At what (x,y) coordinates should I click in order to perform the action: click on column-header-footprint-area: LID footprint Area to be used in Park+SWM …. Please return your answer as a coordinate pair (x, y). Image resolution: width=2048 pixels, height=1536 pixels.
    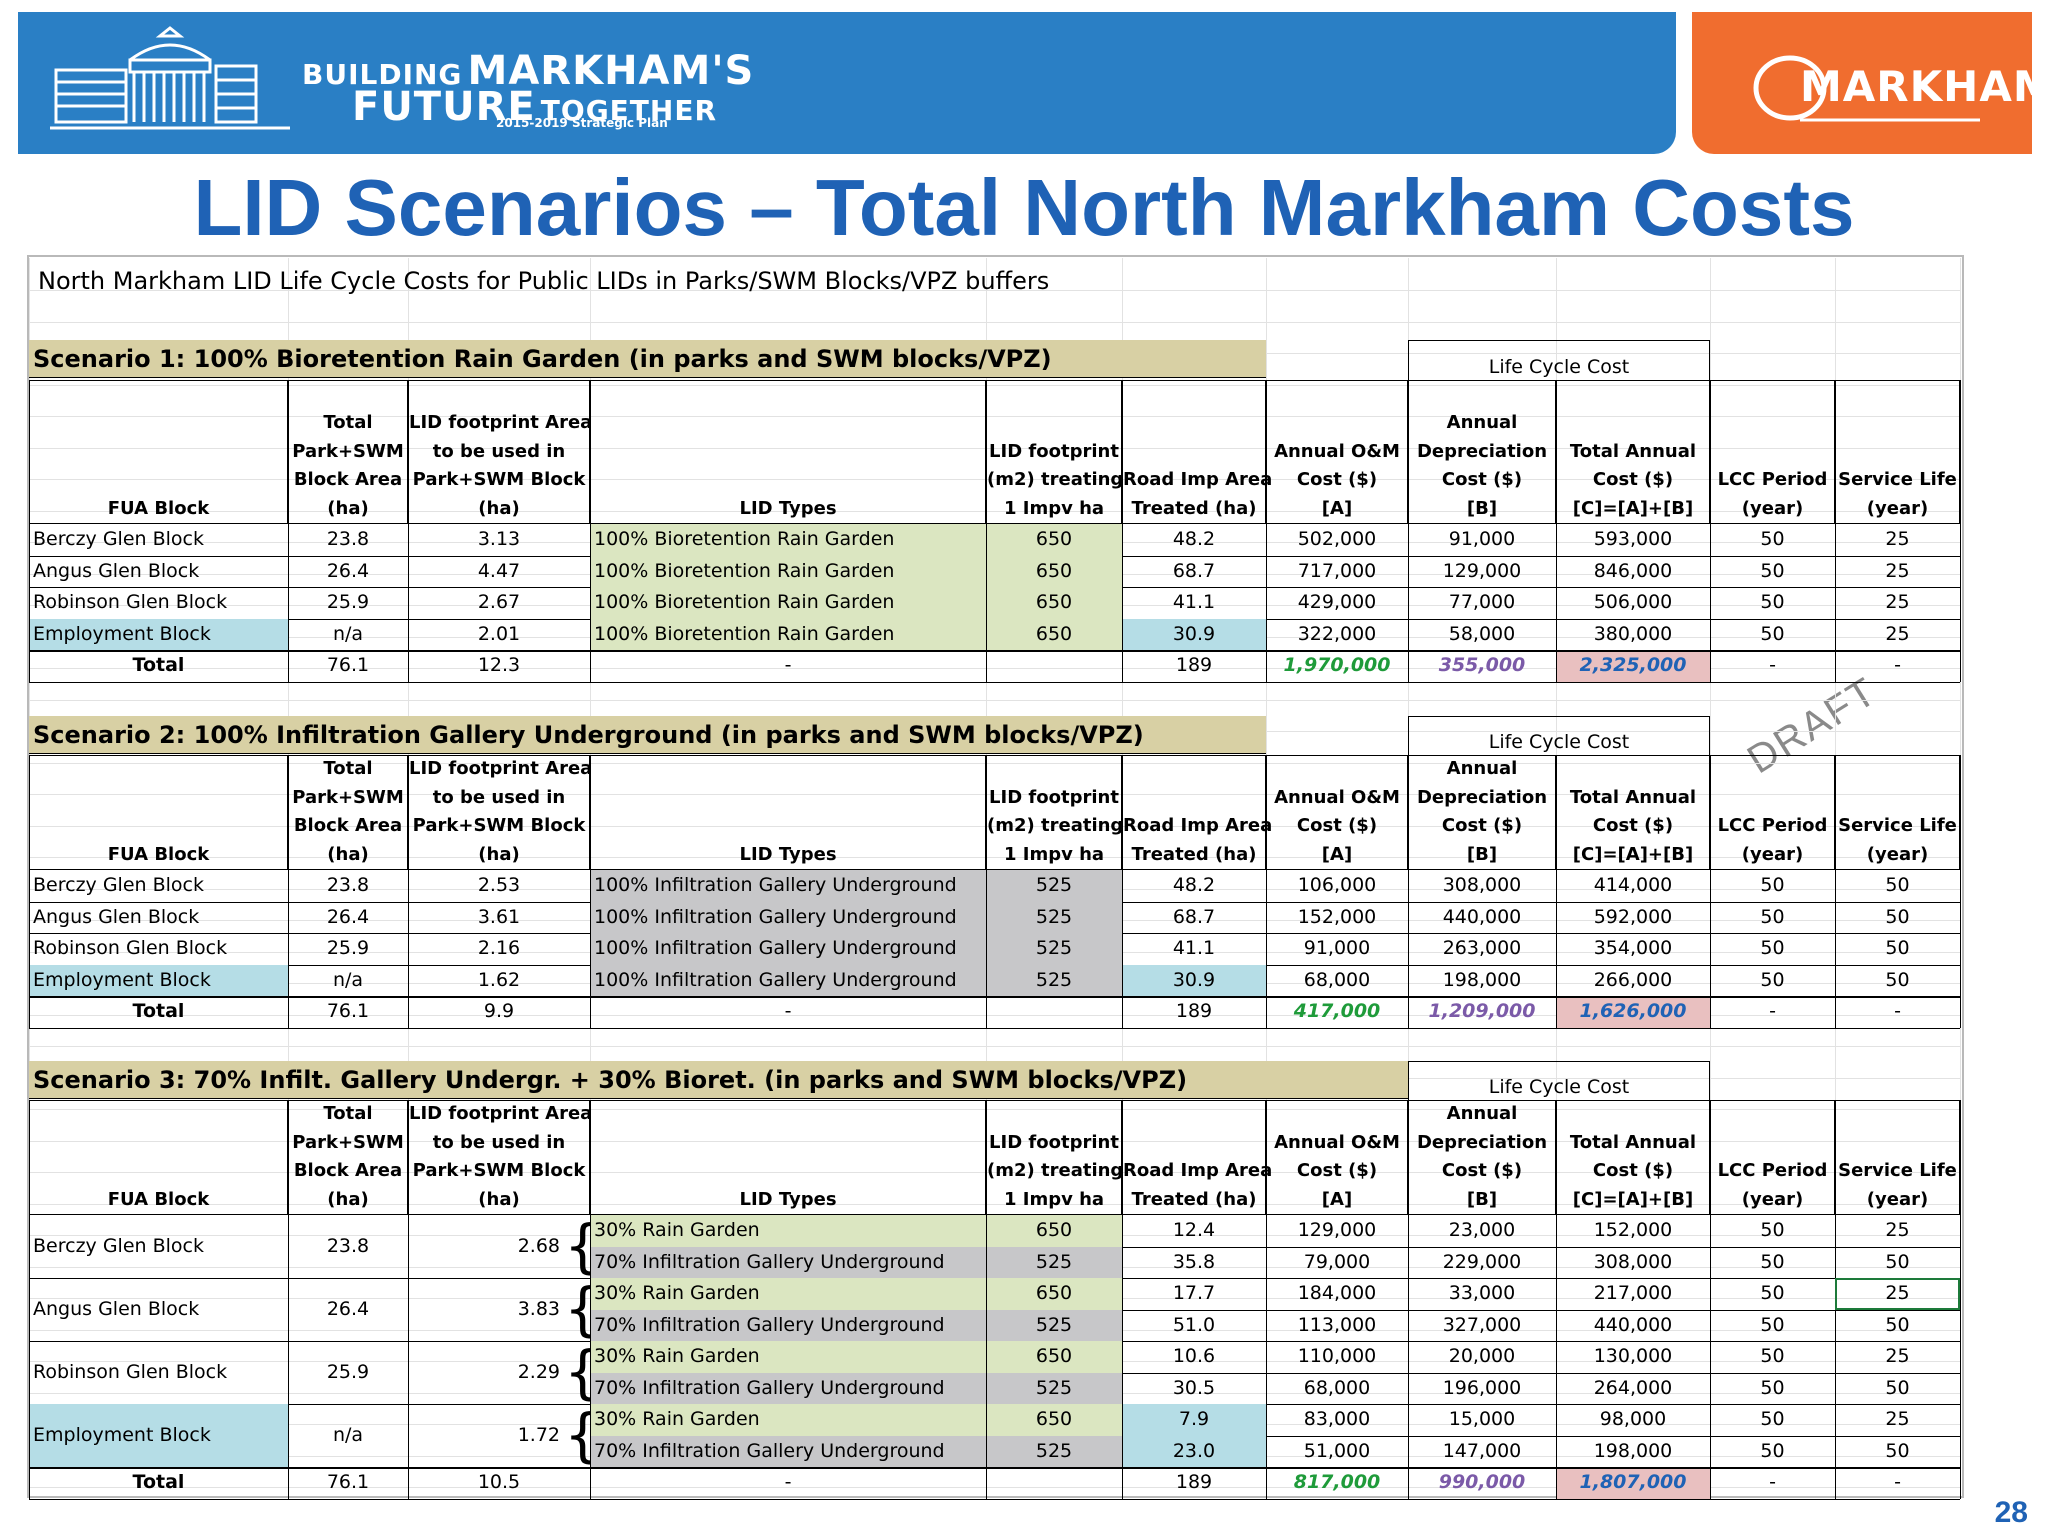
    Looking at the image, I should click on (500, 452).